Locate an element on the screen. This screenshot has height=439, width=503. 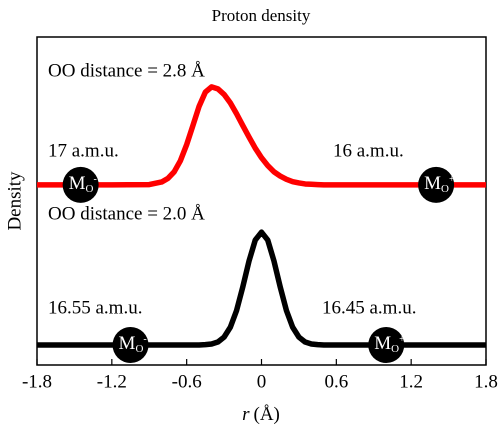
x-tick-label: -1.2 is located at coordinates (112, 381).